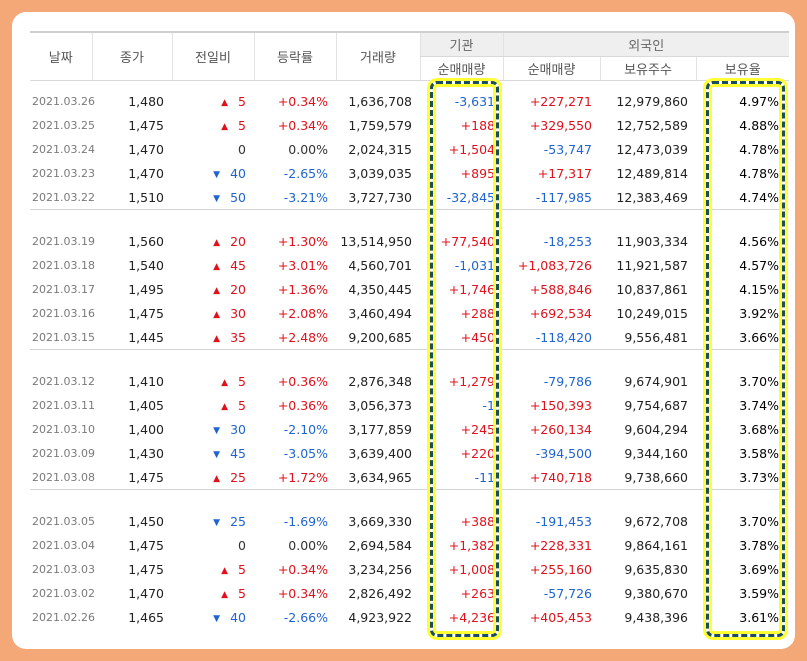  Describe the element at coordinates (471, 617) in the screenshot. I see `inst-net-cell: +4,236` at that location.